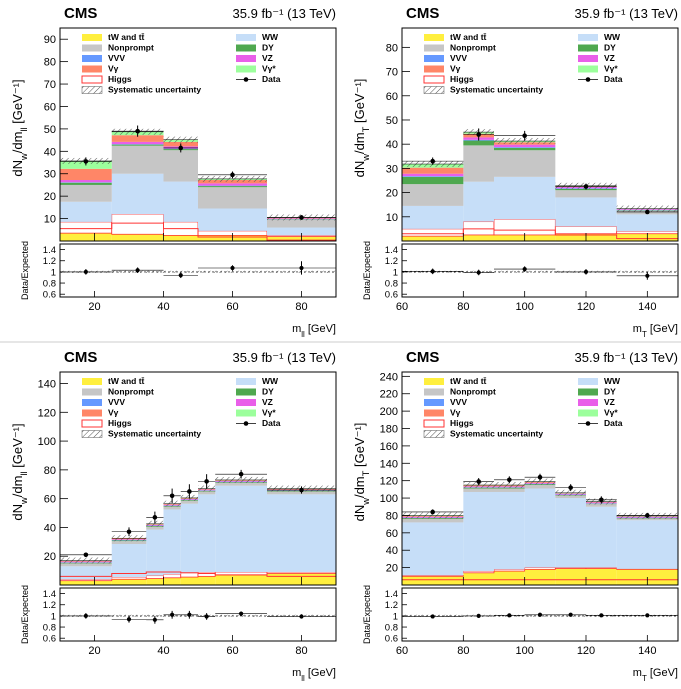  I want to click on x-axis-label: mT [GeV], so click(655, 331).